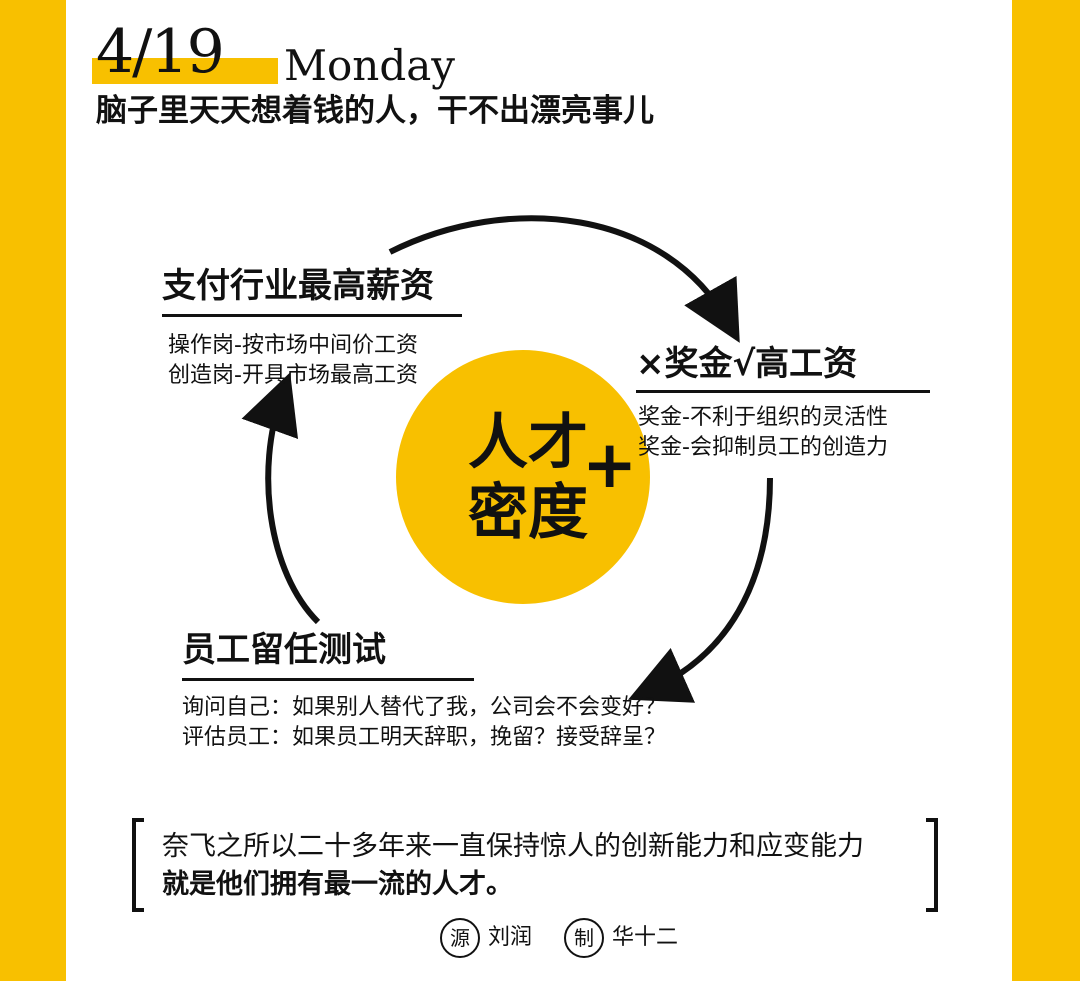  Describe the element at coordinates (610, 464) in the screenshot. I see `plus-icon: +` at that location.